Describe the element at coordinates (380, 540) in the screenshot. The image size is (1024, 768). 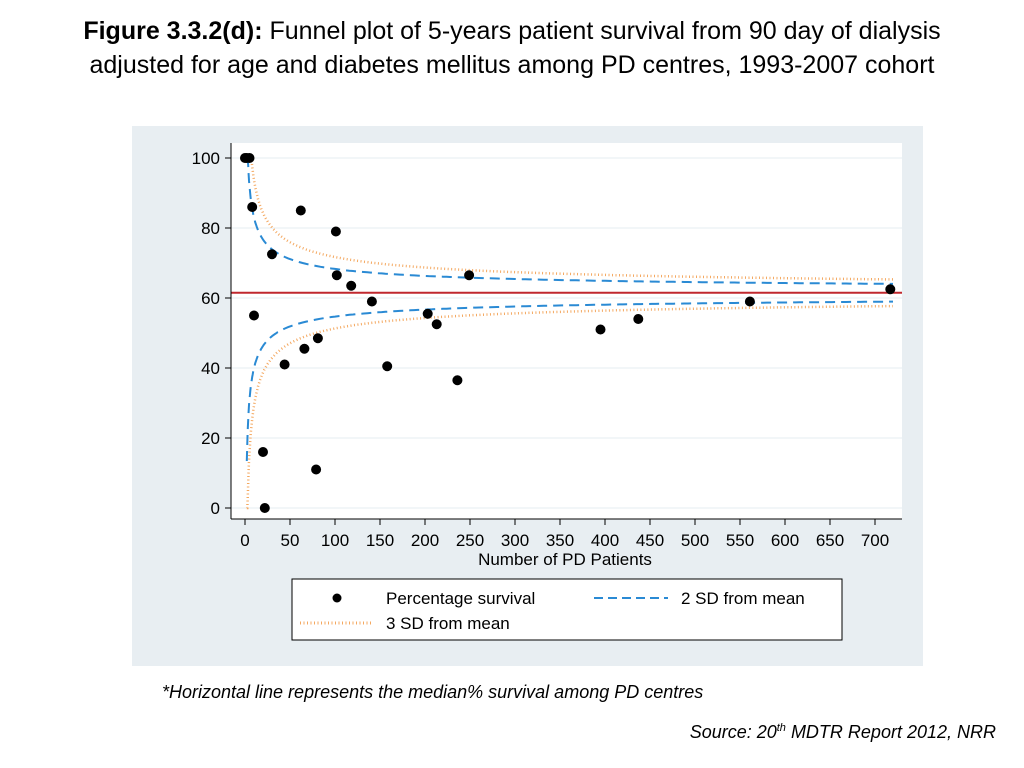
I see `x-tick-label-150: 150` at that location.